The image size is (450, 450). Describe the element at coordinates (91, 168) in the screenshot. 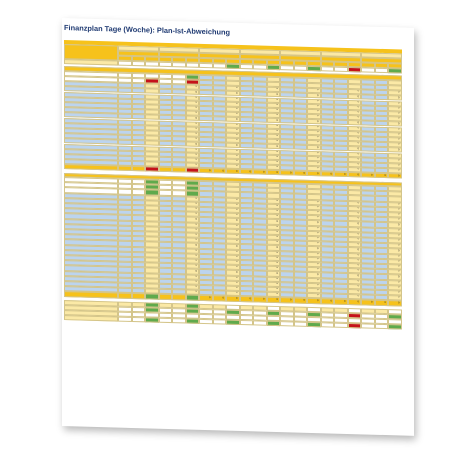

I see `row-label-summe_einzahlungen` at that location.